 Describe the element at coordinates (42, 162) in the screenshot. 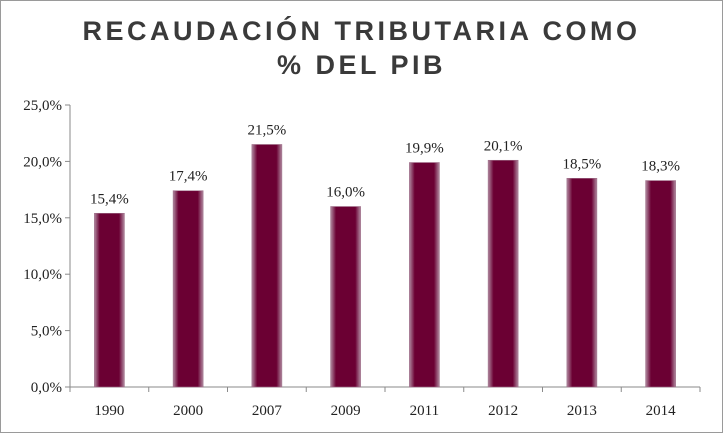

I see `y-tick-label: 20,0%` at that location.